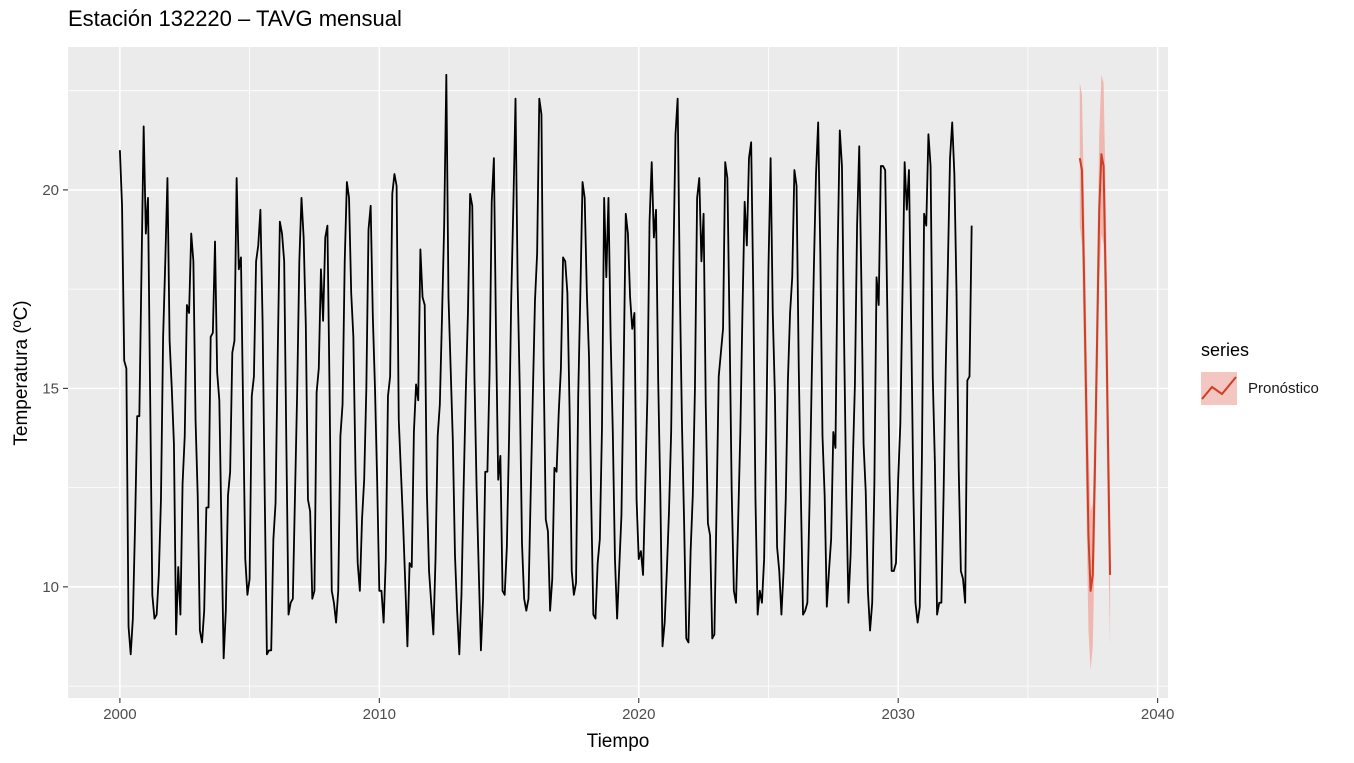 The height and width of the screenshot is (763, 1354). Describe the element at coordinates (50, 190) in the screenshot. I see `y-tick-label: 20` at that location.